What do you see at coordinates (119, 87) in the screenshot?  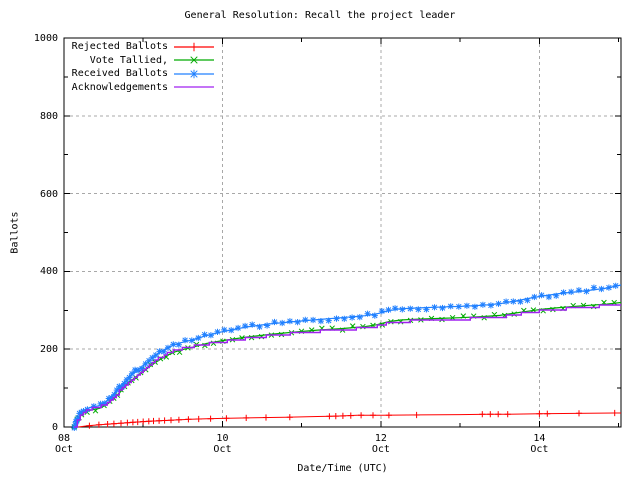 I see `legend-label-acknowledgements: Acknowledgements` at bounding box center [119, 87].